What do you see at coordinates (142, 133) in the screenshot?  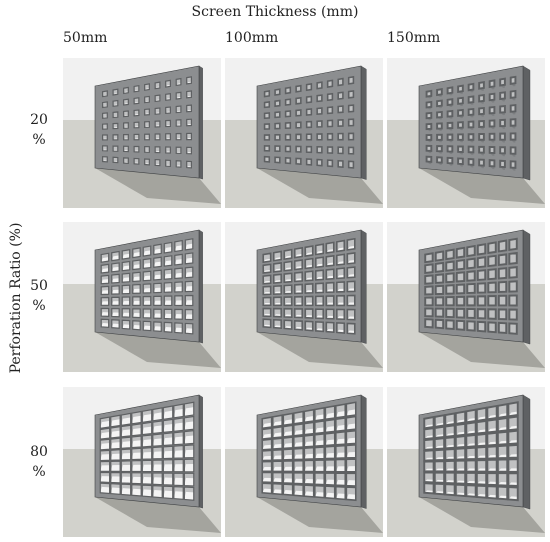 I see `render-panel-20-50mm` at bounding box center [142, 133].